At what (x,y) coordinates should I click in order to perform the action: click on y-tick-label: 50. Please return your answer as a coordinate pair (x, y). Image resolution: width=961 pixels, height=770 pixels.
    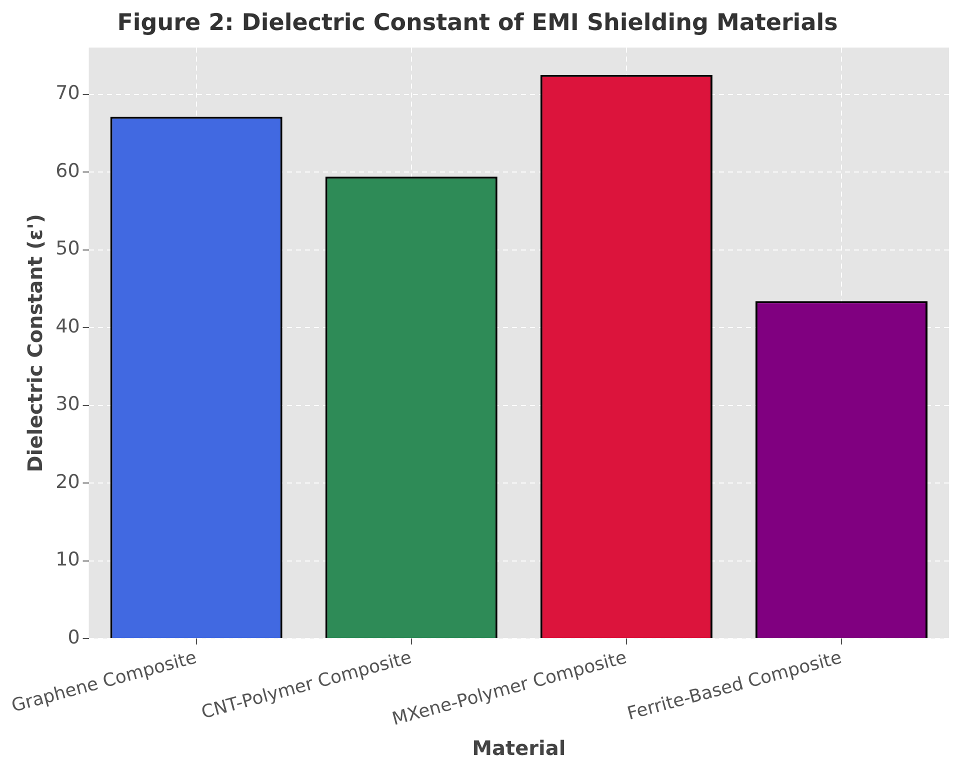
    Looking at the image, I should click on (68, 249).